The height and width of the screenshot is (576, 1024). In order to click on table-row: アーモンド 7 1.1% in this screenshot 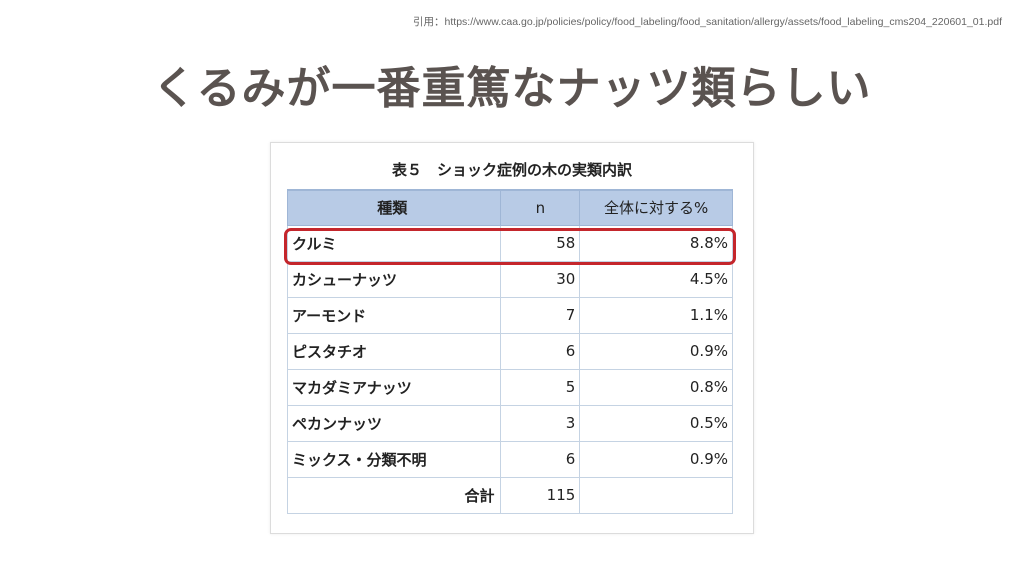, I will do `click(509, 315)`.